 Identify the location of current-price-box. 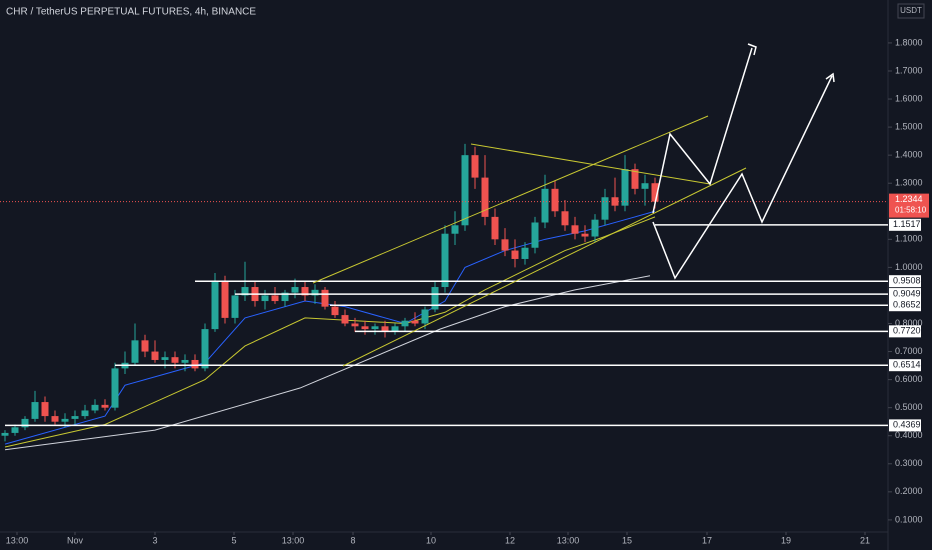
(909, 205).